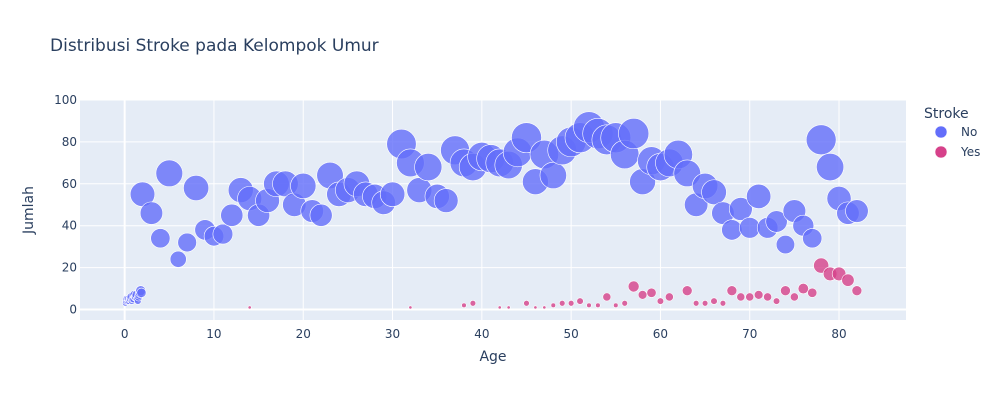 Image resolution: width=1000 pixels, height=400 pixels. Describe the element at coordinates (941, 152) in the screenshot. I see `legend-marker-yes` at that location.